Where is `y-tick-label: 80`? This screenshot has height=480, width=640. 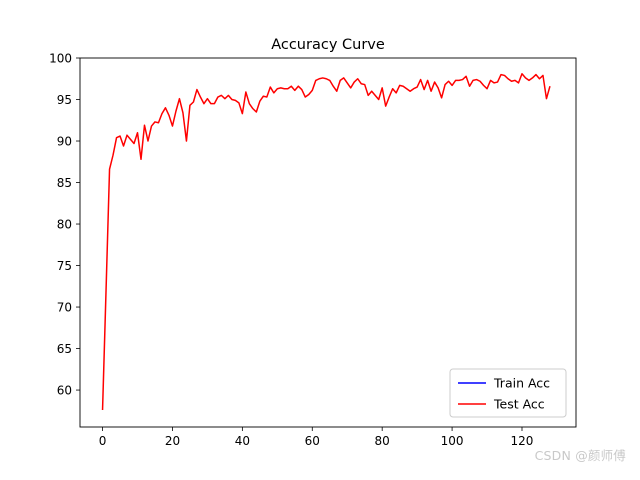
y-tick-label: 80 is located at coordinates (64, 225).